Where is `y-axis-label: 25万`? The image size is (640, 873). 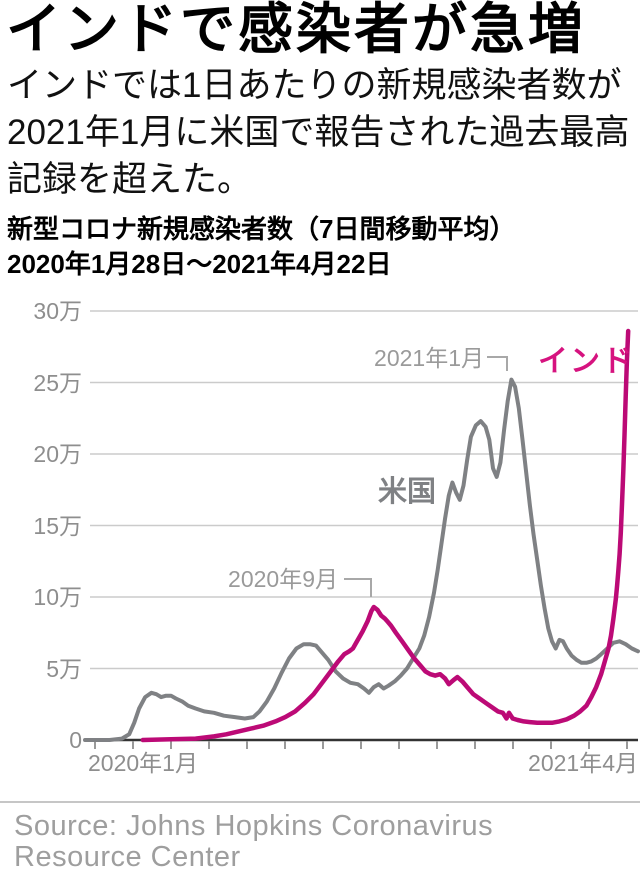 y-axis-label: 25万 is located at coordinates (57, 383).